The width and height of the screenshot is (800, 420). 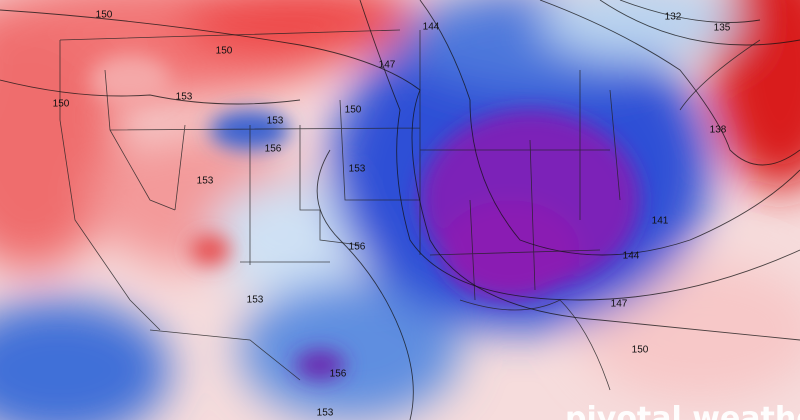 What do you see at coordinates (718, 130) in the screenshot?
I see `contour-label: 138` at bounding box center [718, 130].